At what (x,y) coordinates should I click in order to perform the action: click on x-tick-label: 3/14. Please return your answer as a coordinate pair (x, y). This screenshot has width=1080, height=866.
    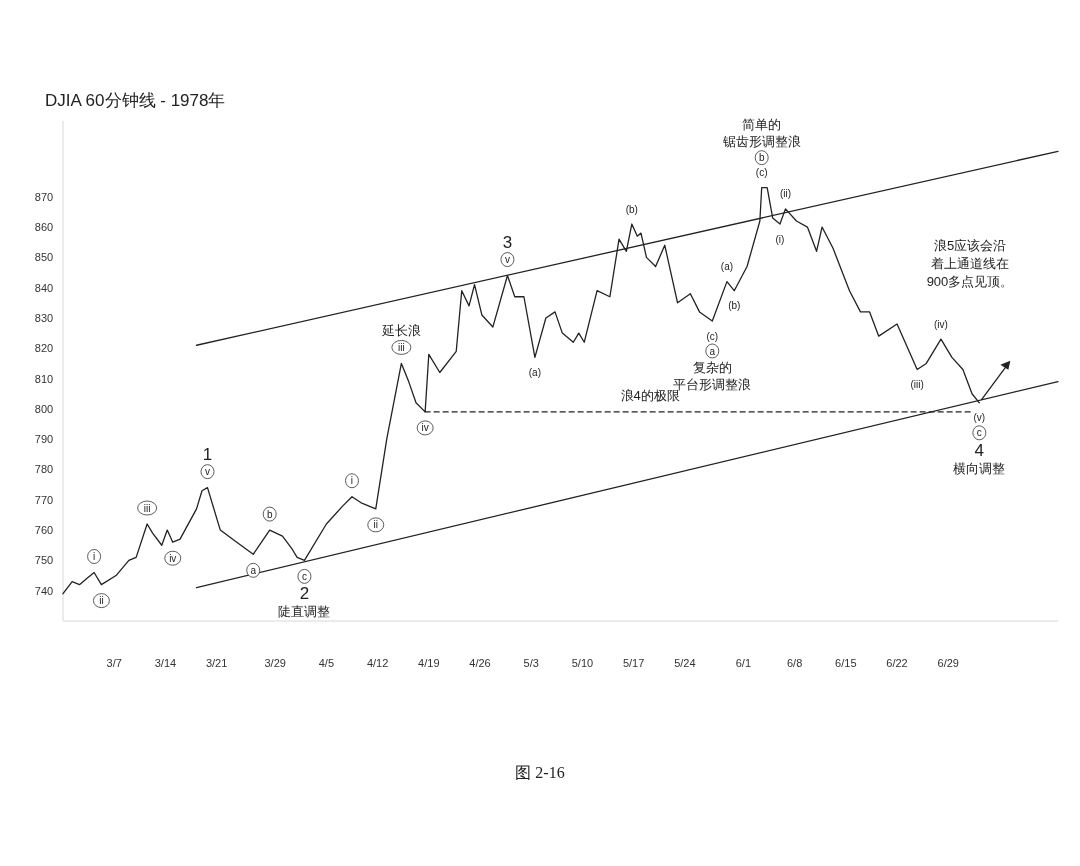
    Looking at the image, I should click on (165, 663).